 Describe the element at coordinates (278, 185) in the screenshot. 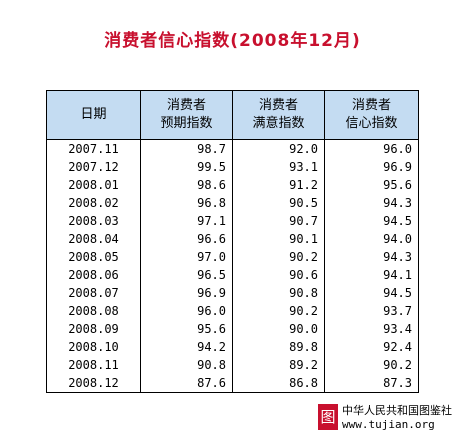

I see `value-cell: 91.2` at that location.